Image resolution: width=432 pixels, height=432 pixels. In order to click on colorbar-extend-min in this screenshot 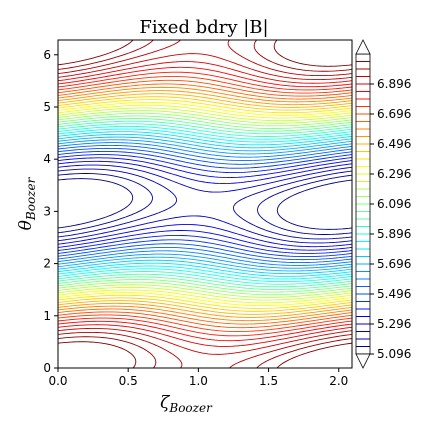, I will do `click(363, 361)`.